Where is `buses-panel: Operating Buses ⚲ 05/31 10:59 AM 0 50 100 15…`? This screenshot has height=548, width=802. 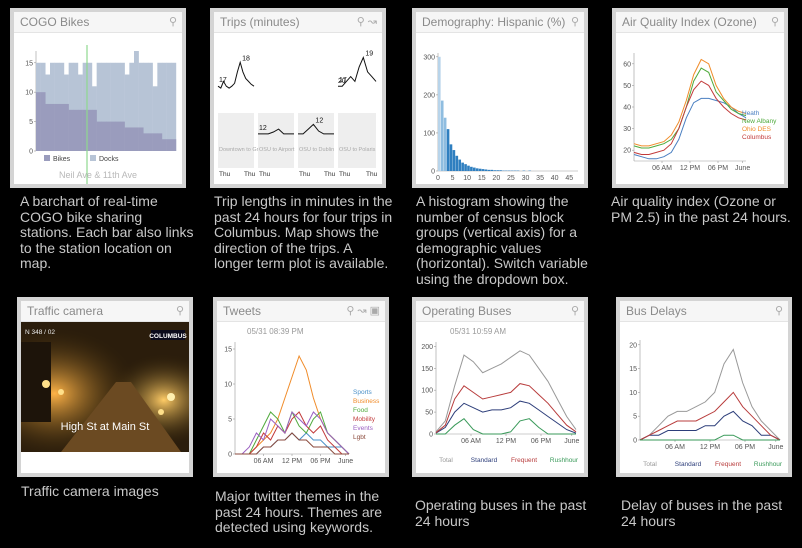 buses-panel: Operating Buses ⚲ 05/31 10:59 AM 0 50 100 15… is located at coordinates (500, 387).